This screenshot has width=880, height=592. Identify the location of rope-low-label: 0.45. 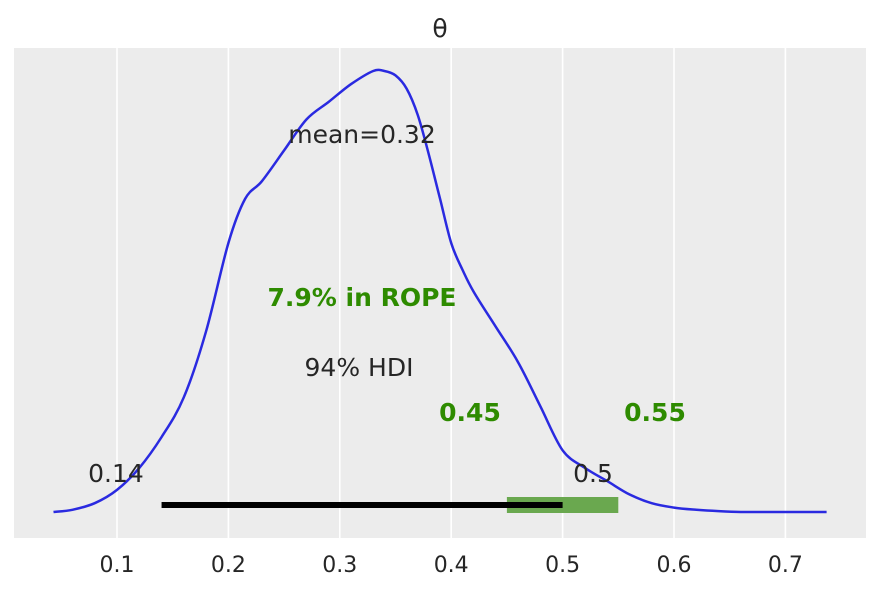
(470, 412).